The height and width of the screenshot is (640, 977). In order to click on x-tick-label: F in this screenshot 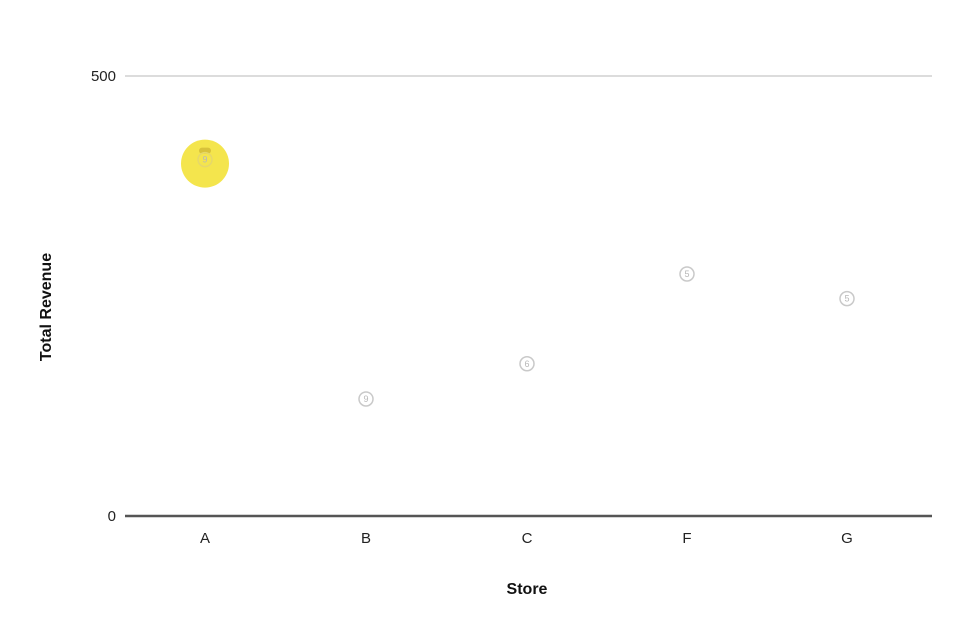, I will do `click(686, 538)`.